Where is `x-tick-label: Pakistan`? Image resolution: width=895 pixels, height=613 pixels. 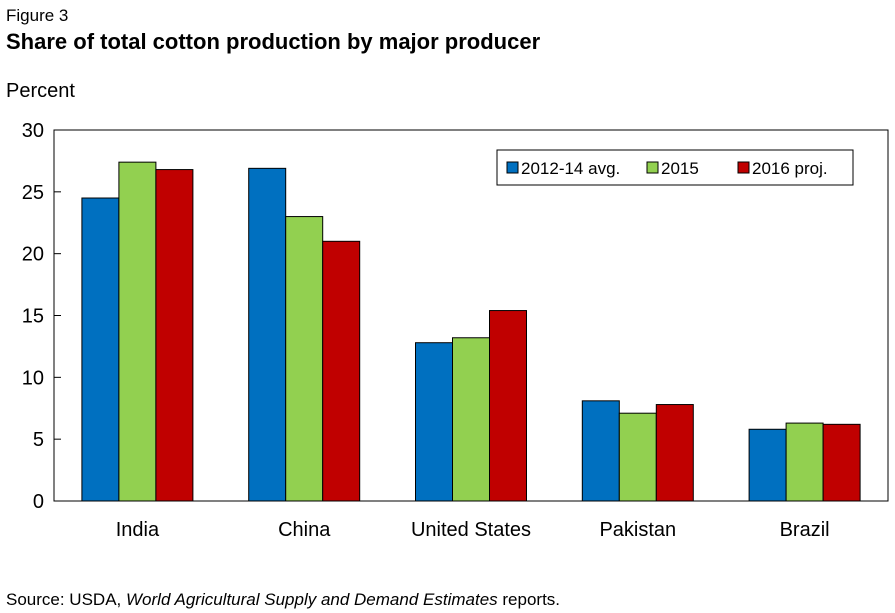
x-tick-label: Pakistan is located at coordinates (637, 530).